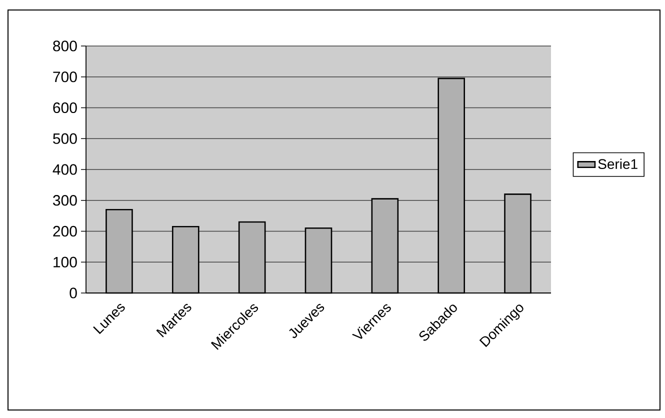 The height and width of the screenshot is (418, 665). Describe the element at coordinates (65, 108) in the screenshot. I see `y-tick-label: 600` at that location.